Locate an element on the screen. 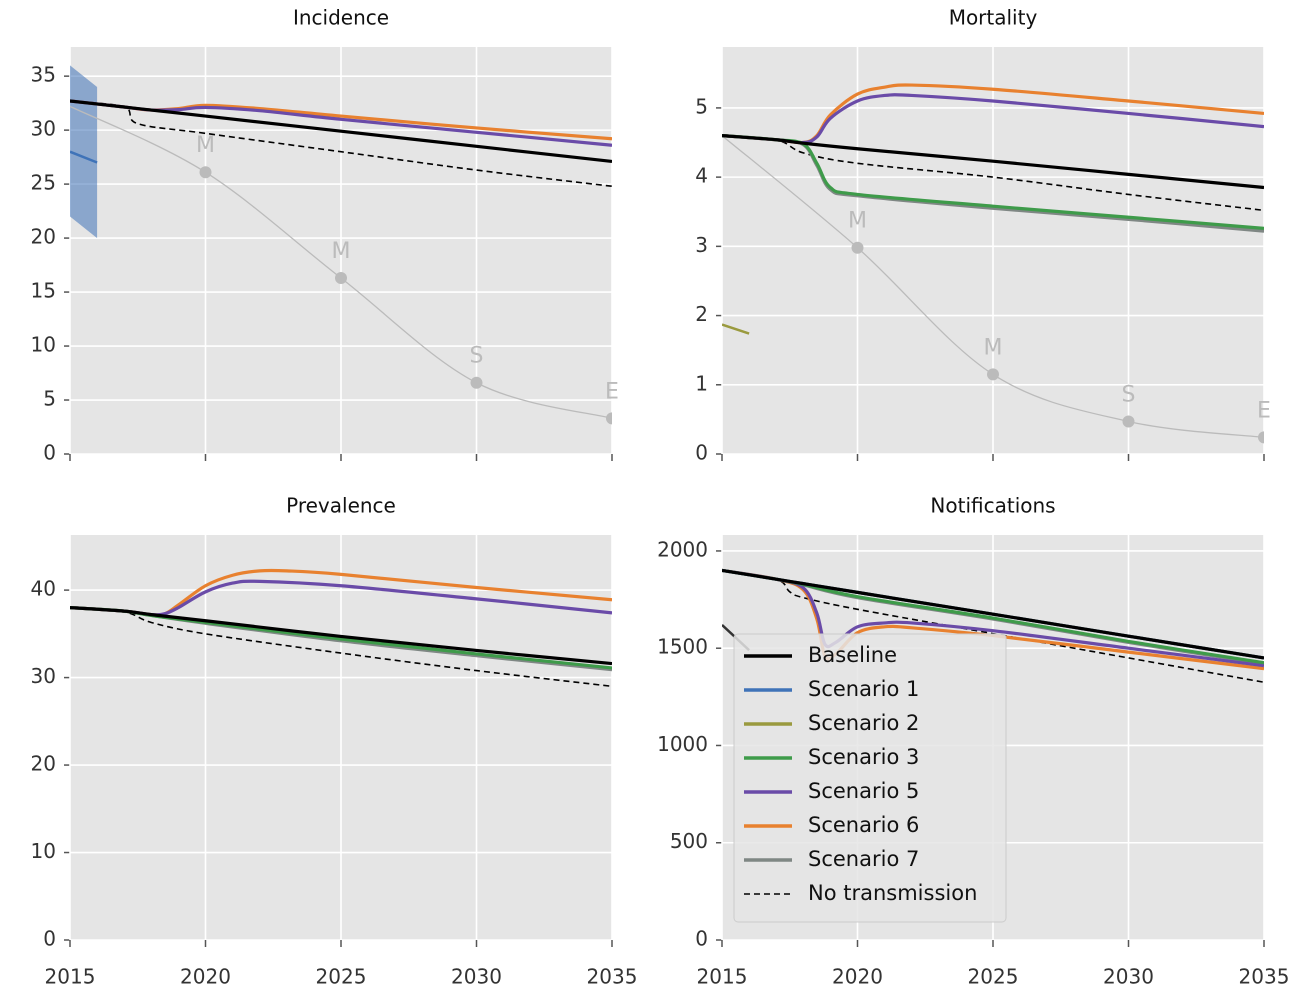  legend-box is located at coordinates (870, 778).